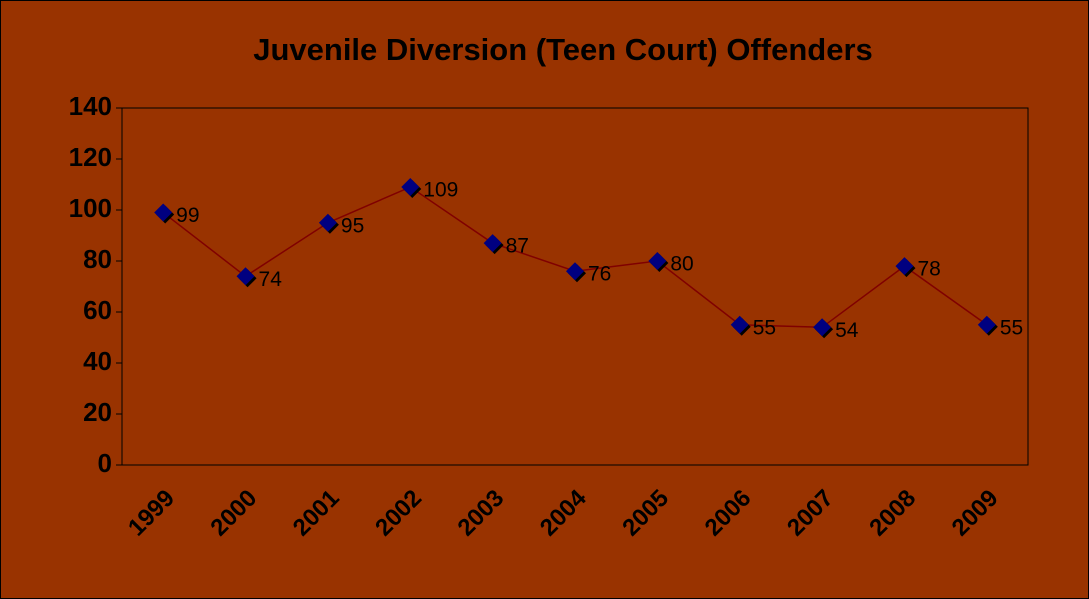 The height and width of the screenshot is (599, 1089). I want to click on data-label: 95, so click(352, 225).